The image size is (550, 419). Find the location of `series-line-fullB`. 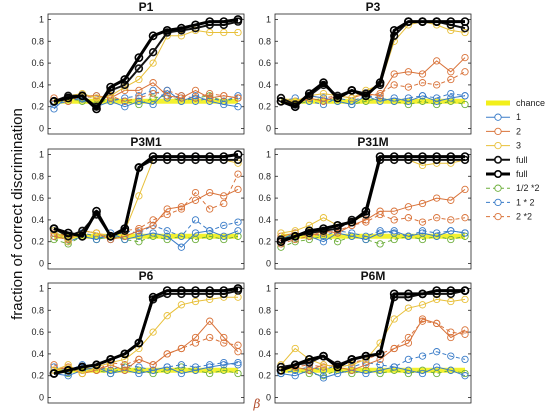

series-line-fullB is located at coordinates (372, 199).